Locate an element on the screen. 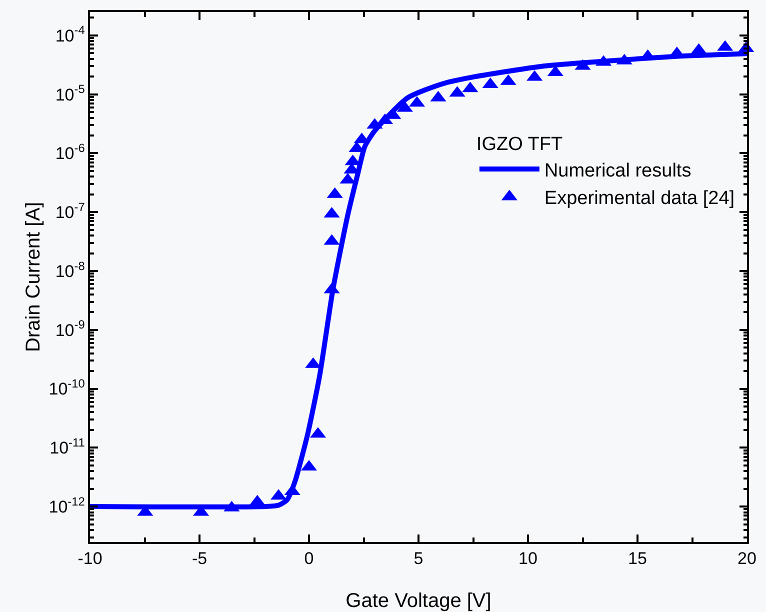 The width and height of the screenshot is (766, 612). legend-title: IGZO TFT is located at coordinates (520, 145).